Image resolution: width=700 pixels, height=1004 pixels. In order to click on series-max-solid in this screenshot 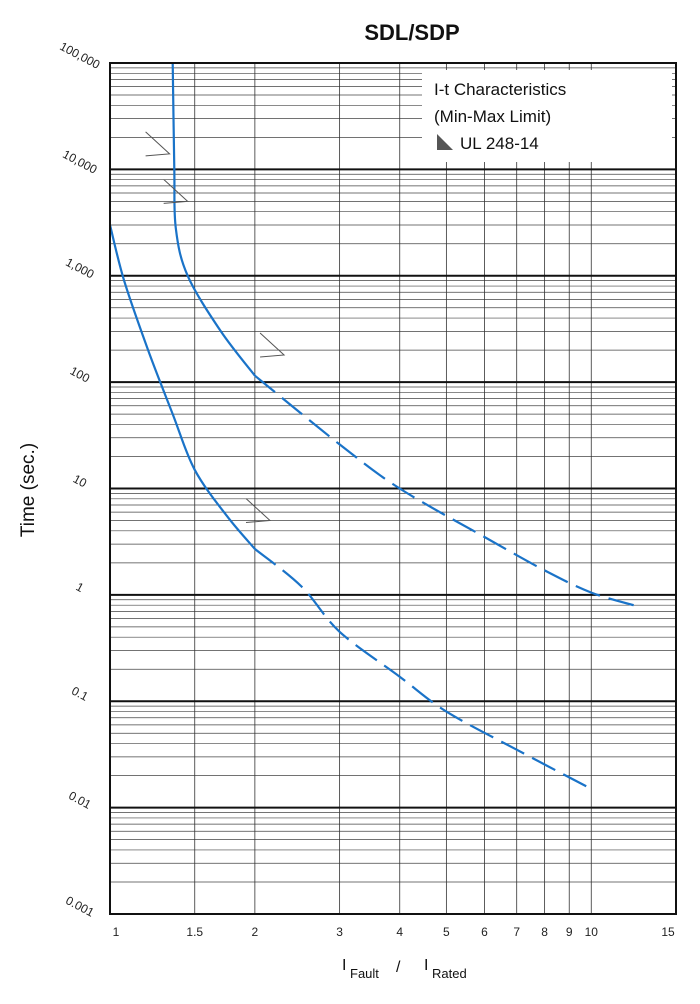, I will do `click(213, 219)`.